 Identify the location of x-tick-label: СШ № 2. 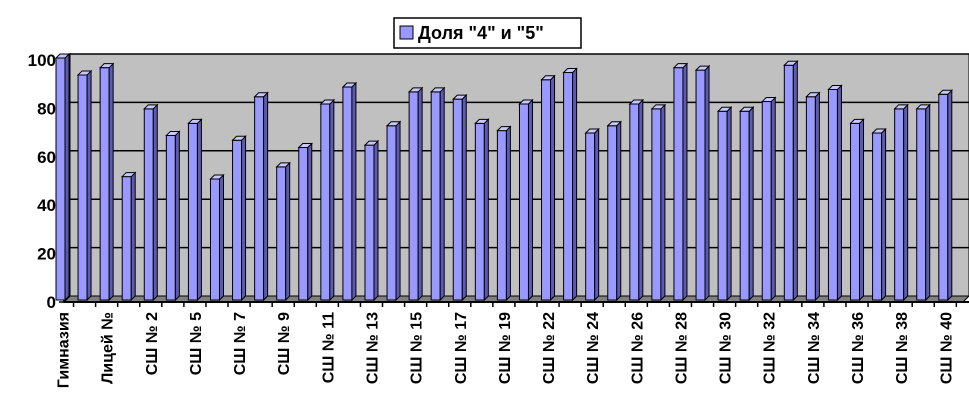
(152, 343).